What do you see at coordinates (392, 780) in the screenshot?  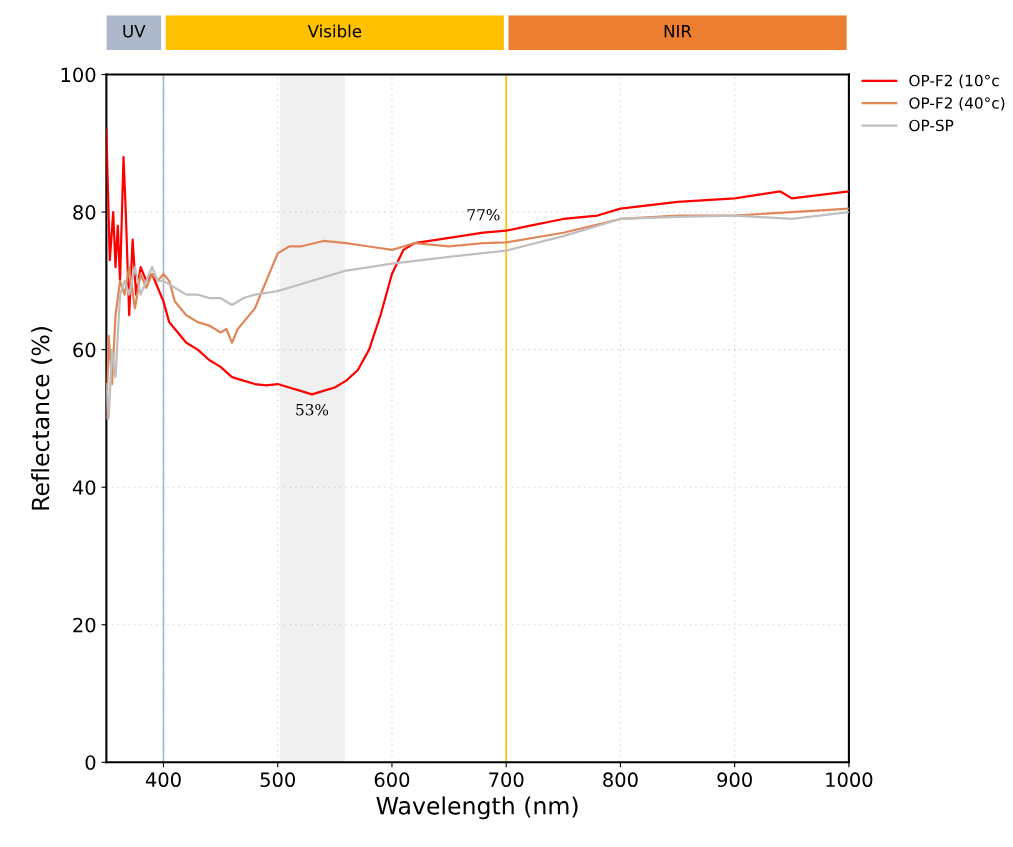 I see `x-tick-label: 600` at bounding box center [392, 780].